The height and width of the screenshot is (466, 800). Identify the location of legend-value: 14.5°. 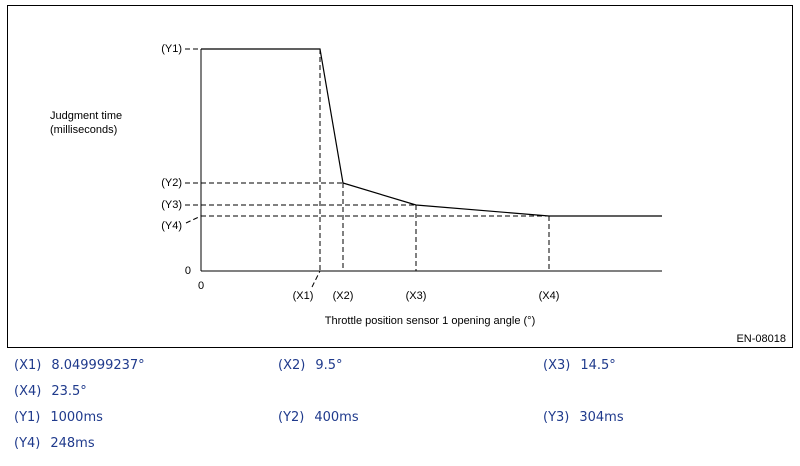
(598, 365).